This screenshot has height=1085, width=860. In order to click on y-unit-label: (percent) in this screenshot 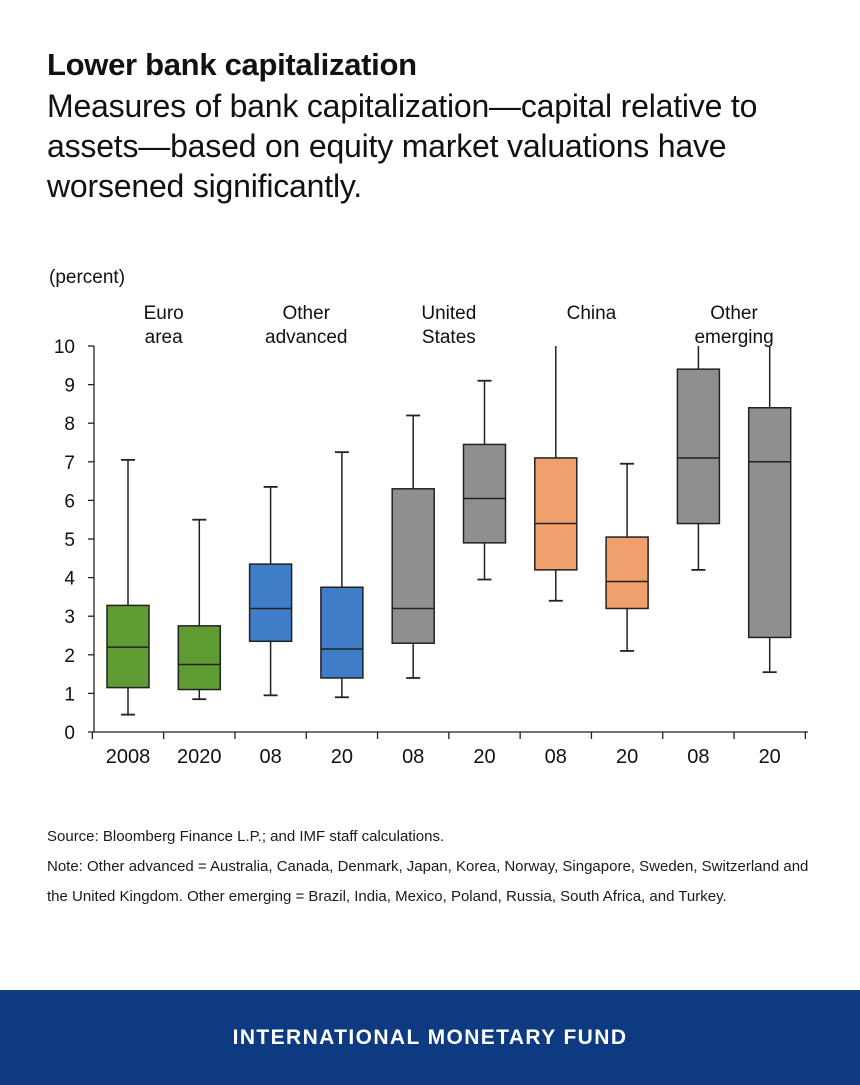, I will do `click(87, 277)`.